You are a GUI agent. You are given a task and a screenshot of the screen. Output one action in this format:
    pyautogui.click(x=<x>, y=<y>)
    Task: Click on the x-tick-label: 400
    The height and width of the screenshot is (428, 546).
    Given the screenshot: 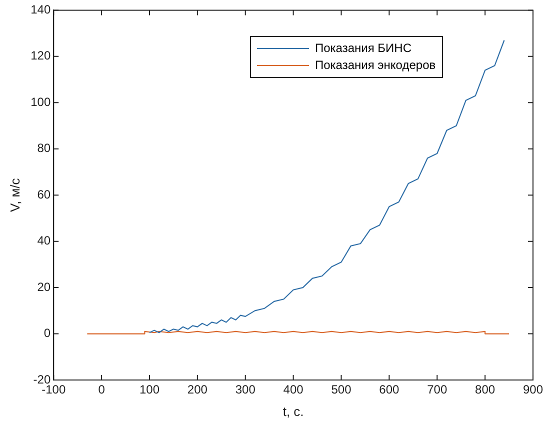 What is the action you would take?
    pyautogui.click(x=293, y=389)
    